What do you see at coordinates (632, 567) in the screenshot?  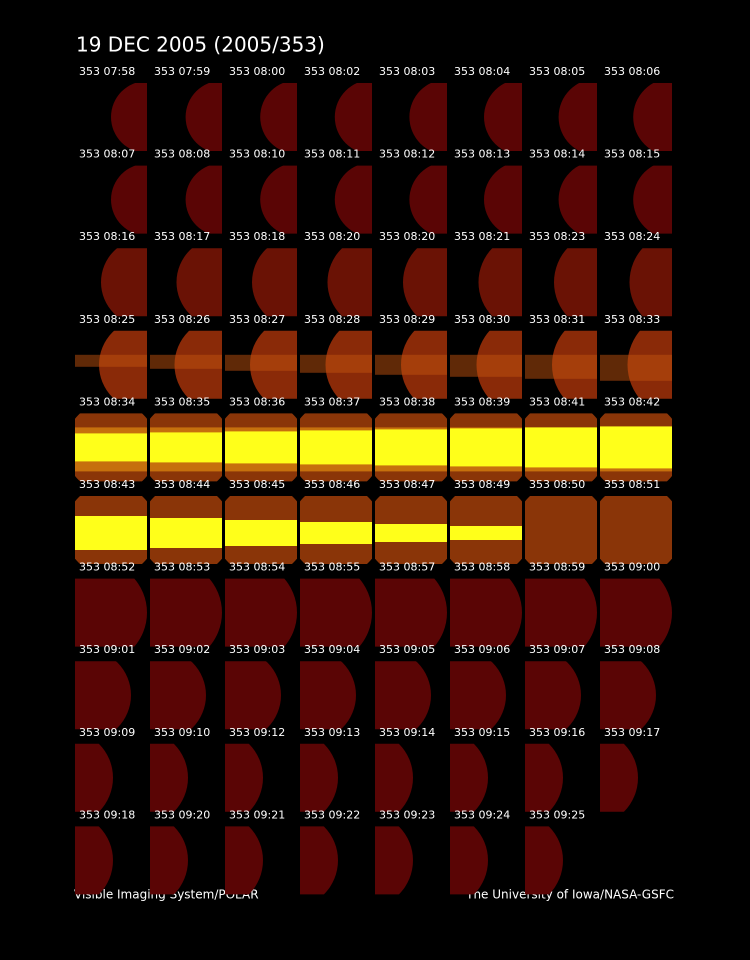 I see `frame-label: 353 09:00` at bounding box center [632, 567].